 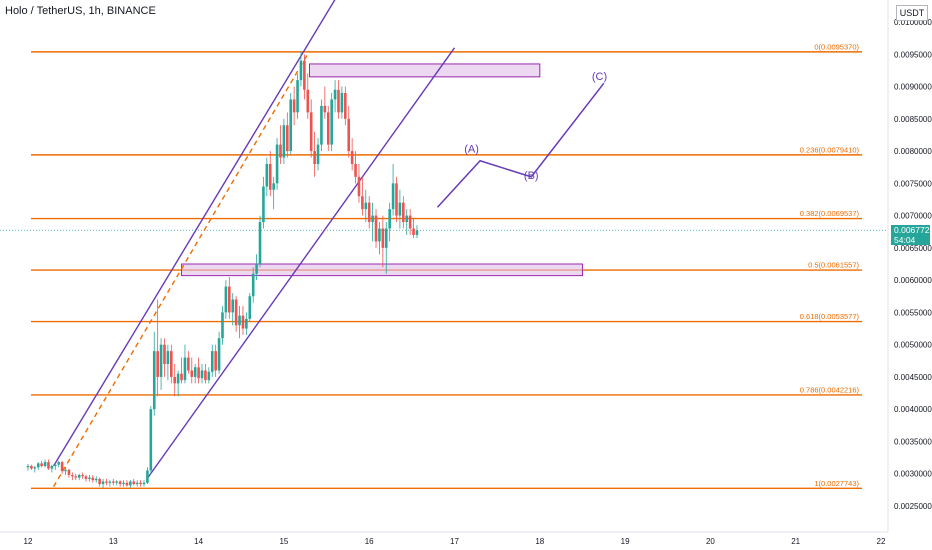 I want to click on time-tick-label: 16, so click(x=369, y=541).